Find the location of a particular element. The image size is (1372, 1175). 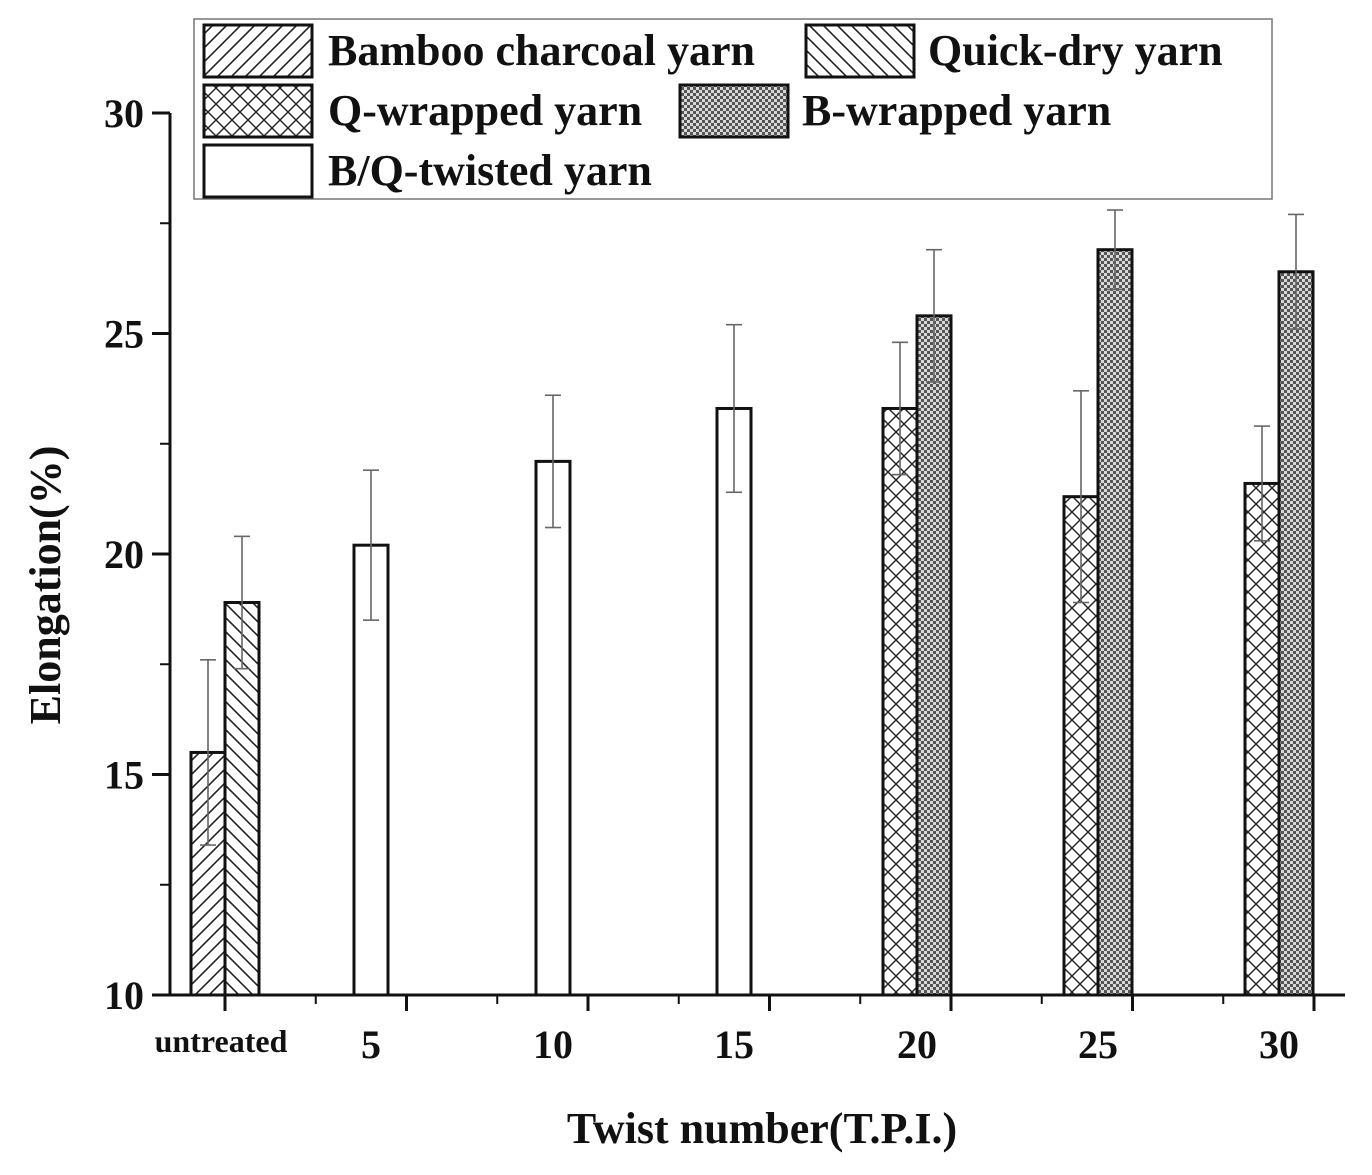

x-tick-label: 10 is located at coordinates (553, 1044).